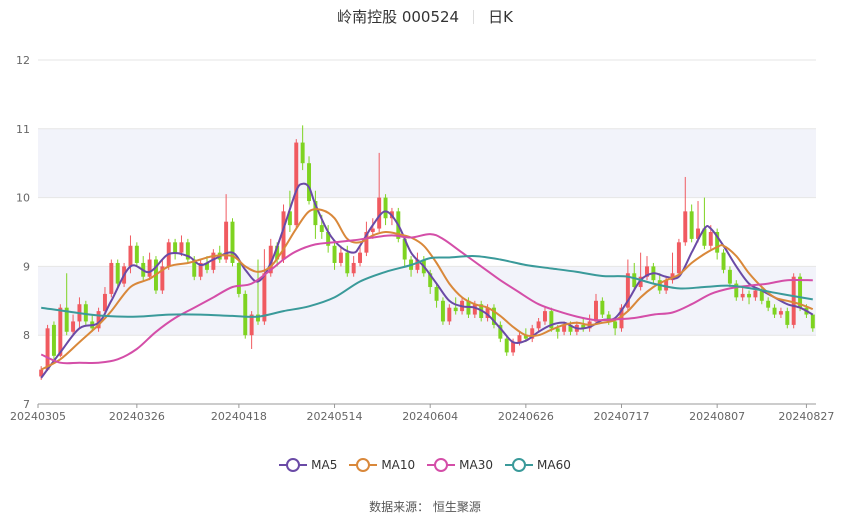  What do you see at coordinates (239, 416) in the screenshot?
I see `x-tick-label: 20240418` at bounding box center [239, 416].